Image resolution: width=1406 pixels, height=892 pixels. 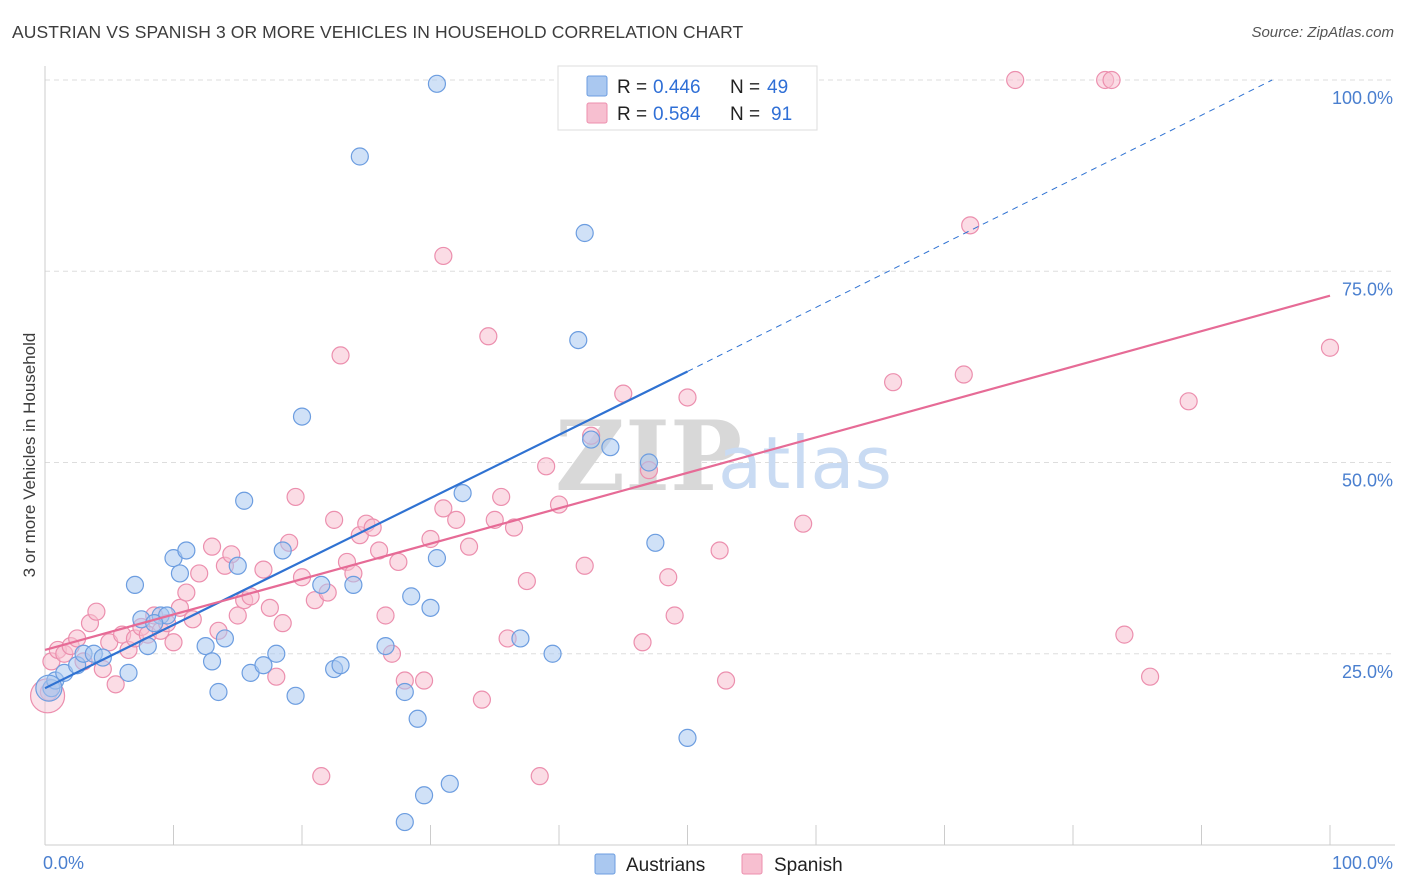 I want to click on series-legend: Austrians Spanish, so click(x=718, y=864).